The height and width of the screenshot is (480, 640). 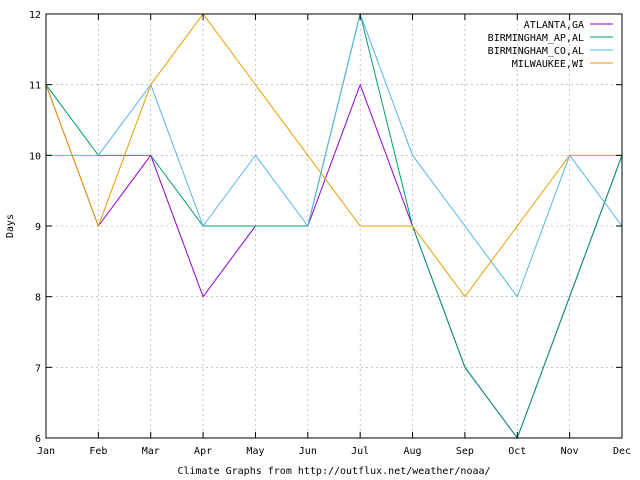 What do you see at coordinates (151, 451) in the screenshot?
I see `x-tick-label: Mar` at bounding box center [151, 451].